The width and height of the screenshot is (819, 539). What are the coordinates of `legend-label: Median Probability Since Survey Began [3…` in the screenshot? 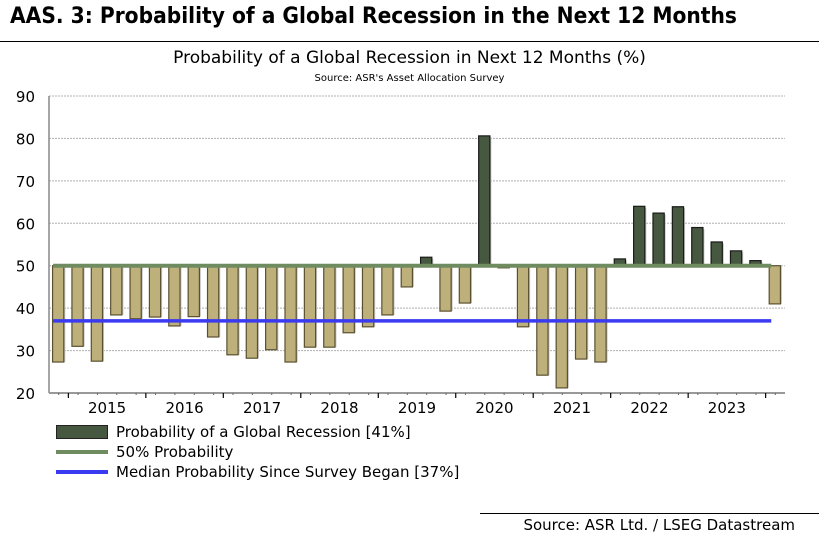 It's located at (288, 472).